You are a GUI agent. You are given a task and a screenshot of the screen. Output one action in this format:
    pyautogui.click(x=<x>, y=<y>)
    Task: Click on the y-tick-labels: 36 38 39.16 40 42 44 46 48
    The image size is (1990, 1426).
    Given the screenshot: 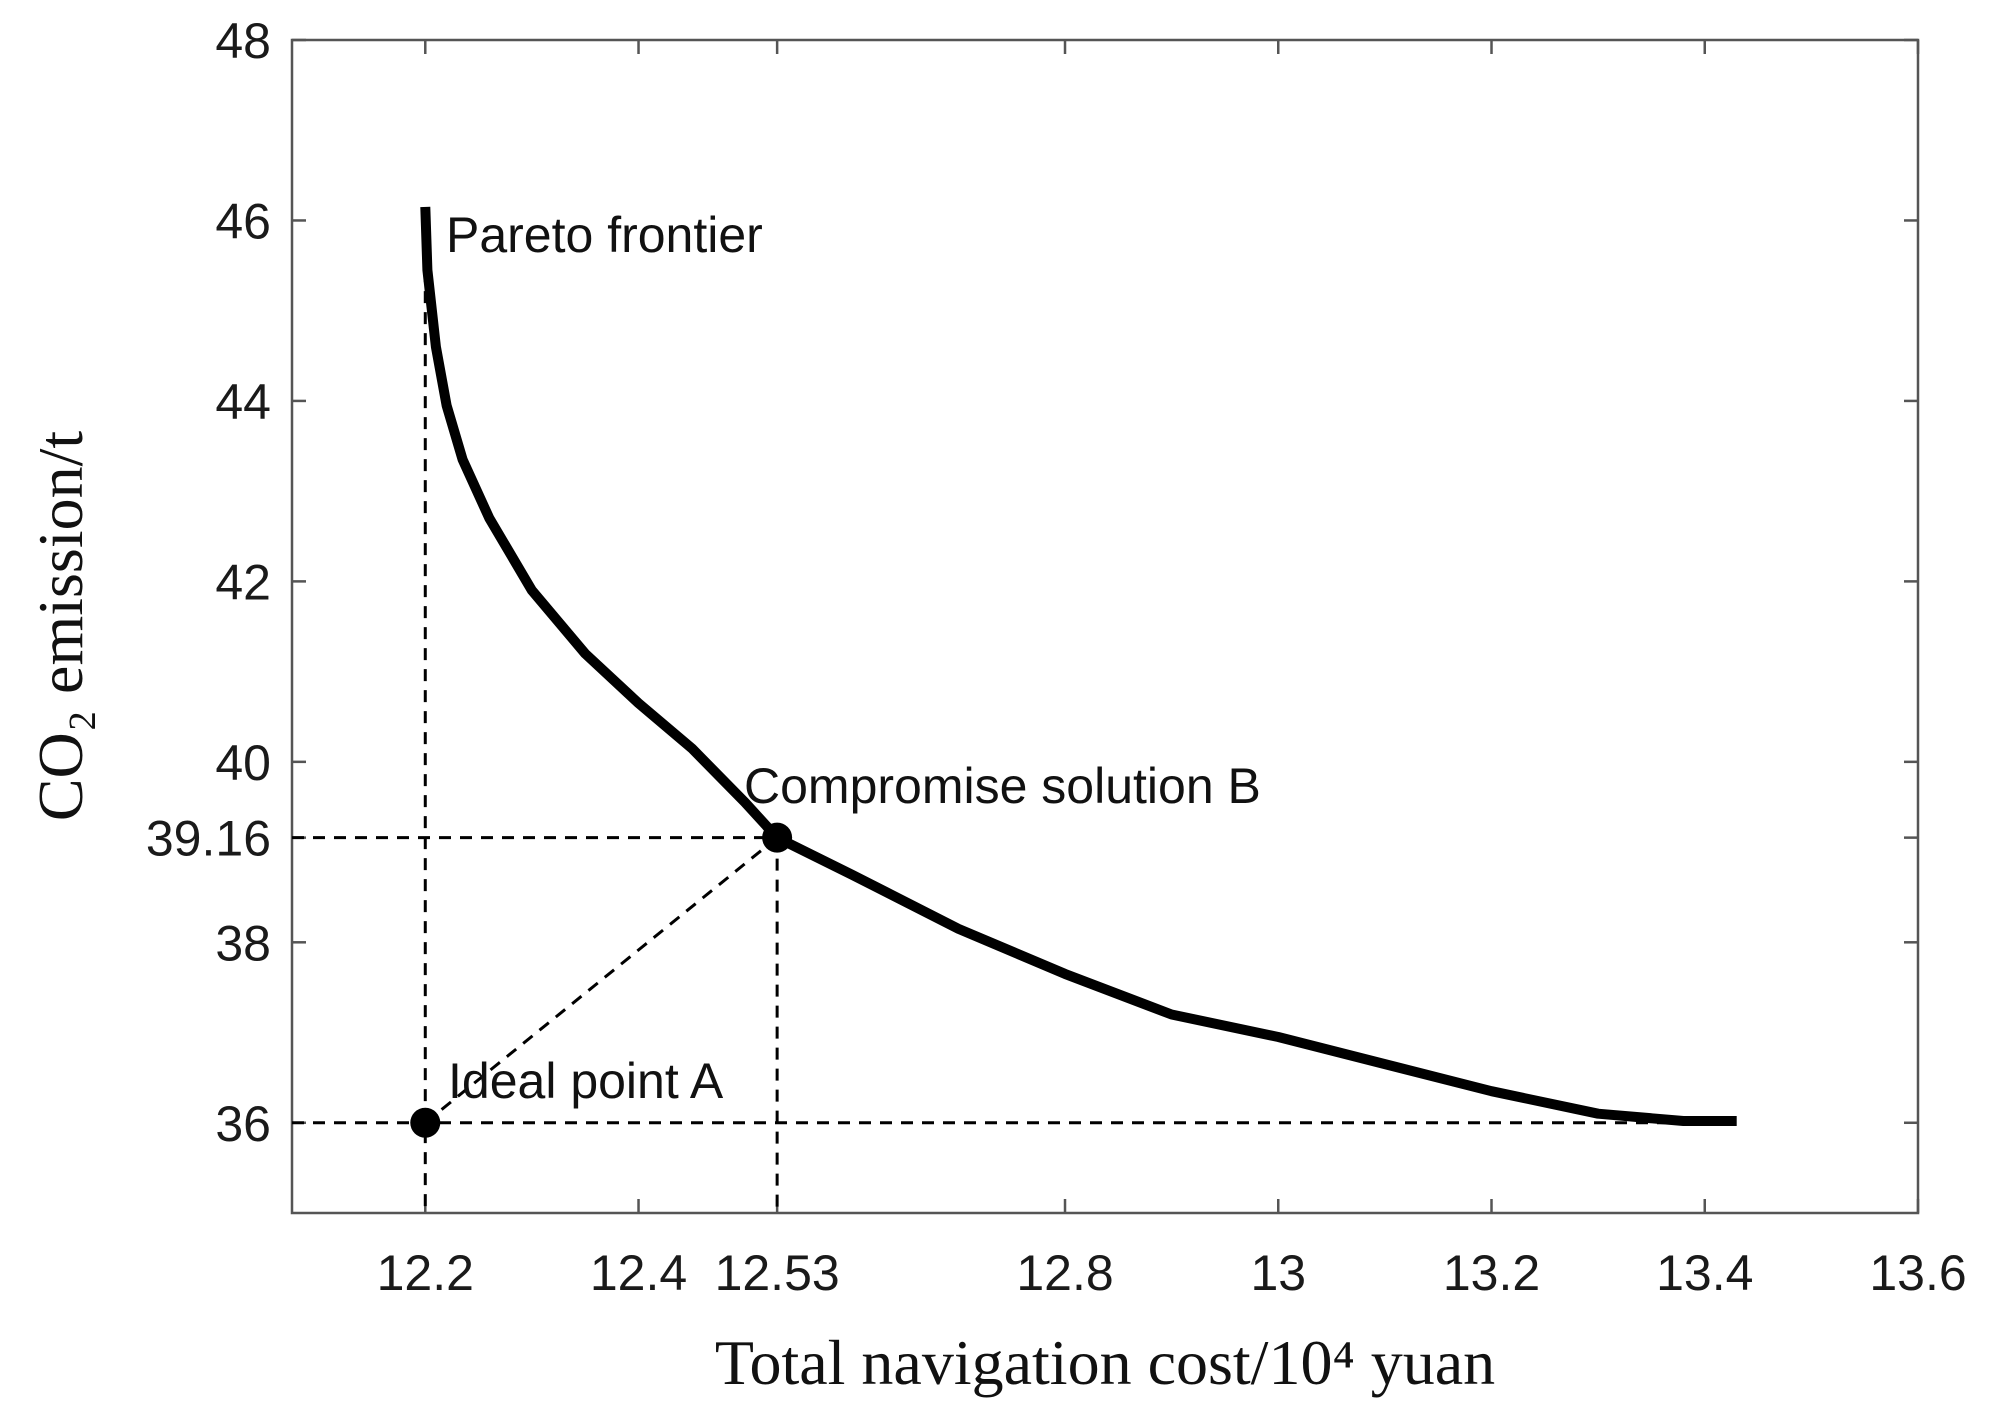 What is the action you would take?
    pyautogui.click(x=208, y=582)
    